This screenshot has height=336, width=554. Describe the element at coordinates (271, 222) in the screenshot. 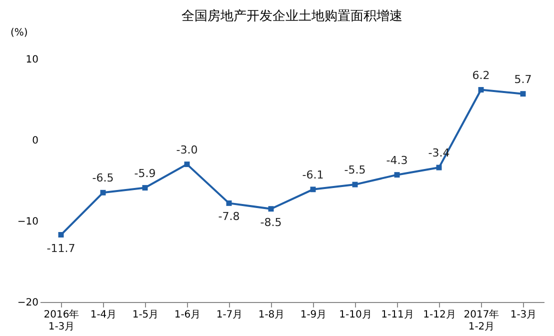

I see `data-label: -8.5` at that location.